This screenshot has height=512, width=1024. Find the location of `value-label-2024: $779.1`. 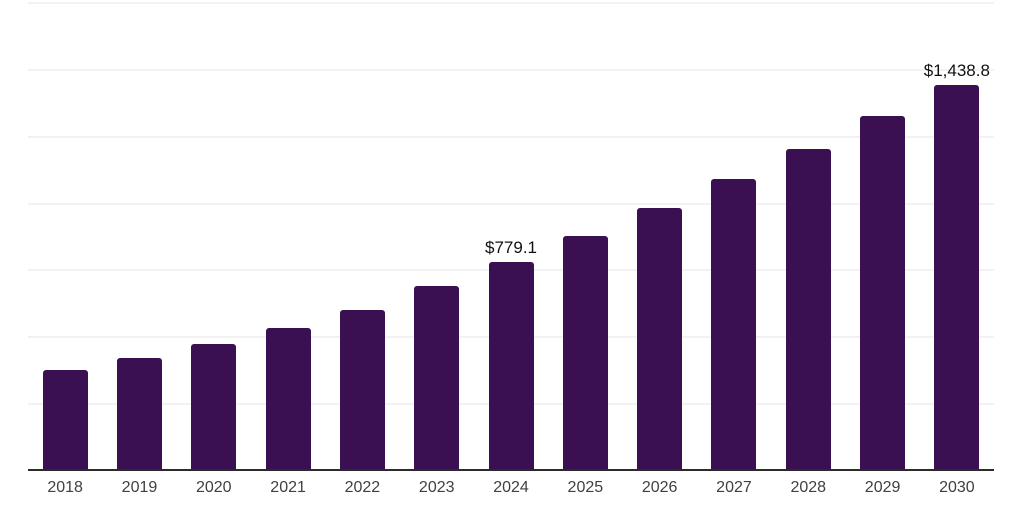

value-label-2024: $779.1 is located at coordinates (511, 247).